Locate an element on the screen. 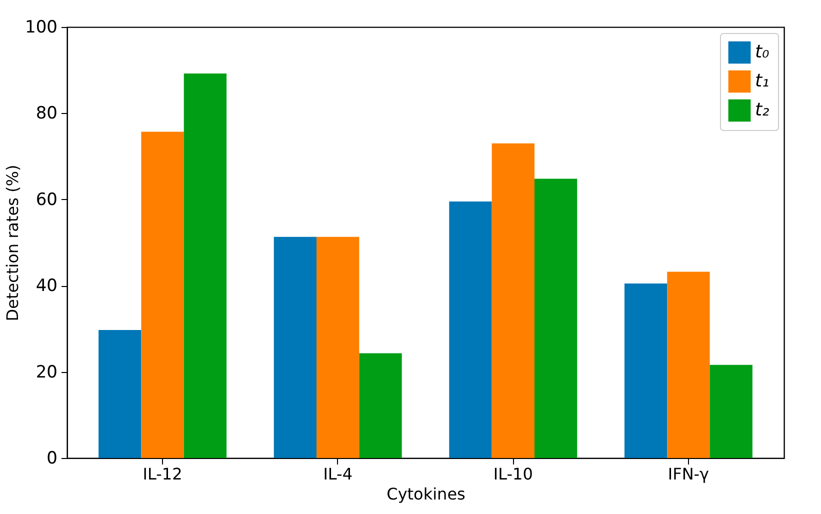 This screenshot has width=821, height=514. x-tick-label: IL-12 is located at coordinates (162, 474).